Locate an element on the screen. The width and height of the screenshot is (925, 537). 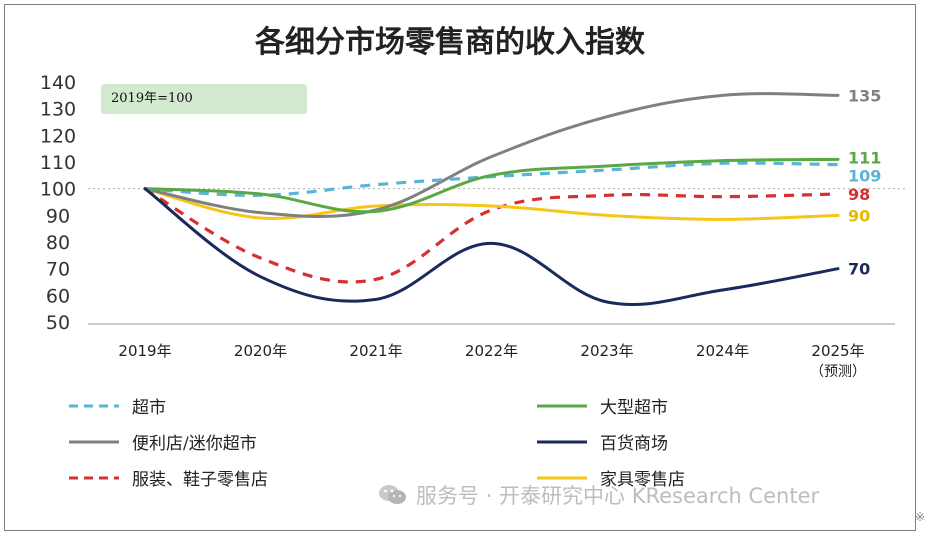
chart-title: 各细分市场零售商的收入指数 is located at coordinates (450, 42).